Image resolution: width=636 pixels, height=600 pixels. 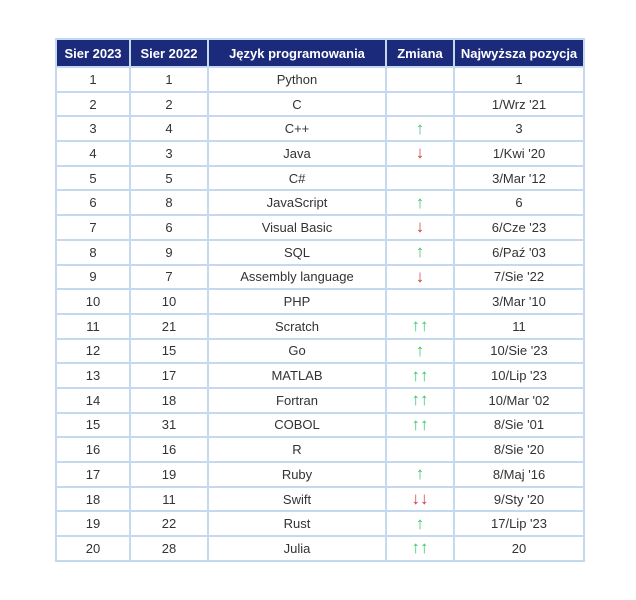 I want to click on table-cell: 1/Wrz '21, so click(x=519, y=104).